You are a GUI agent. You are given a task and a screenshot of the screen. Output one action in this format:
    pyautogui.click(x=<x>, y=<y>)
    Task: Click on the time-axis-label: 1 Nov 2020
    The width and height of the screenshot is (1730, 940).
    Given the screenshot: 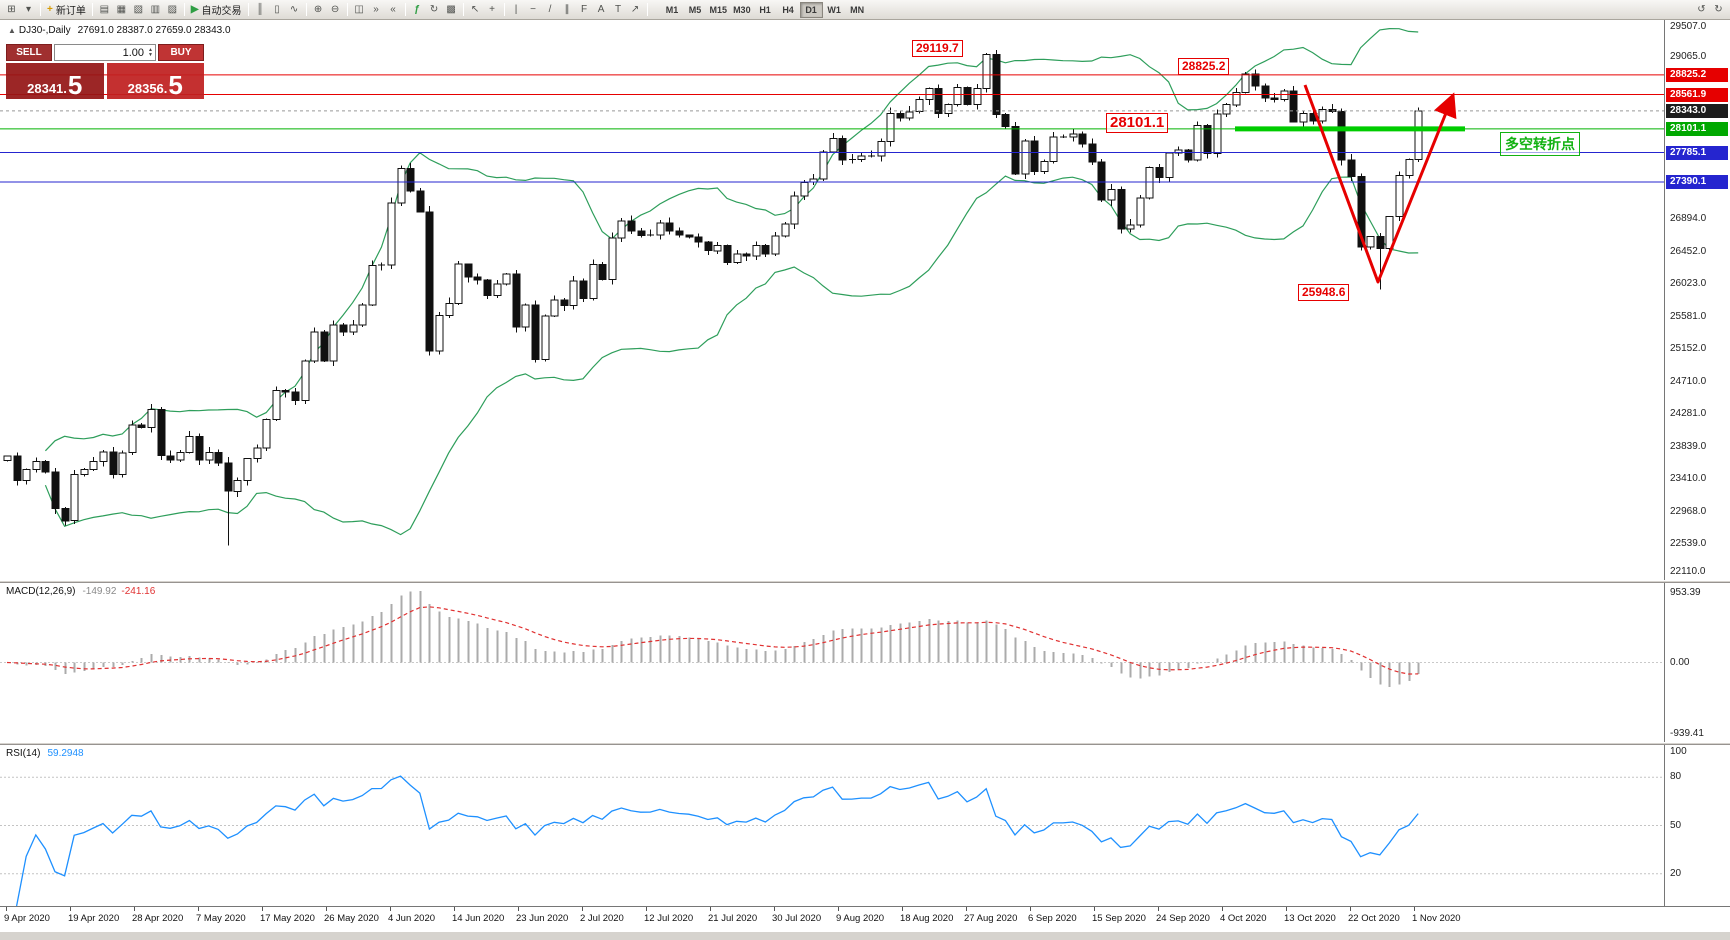 What is the action you would take?
    pyautogui.click(x=1436, y=918)
    